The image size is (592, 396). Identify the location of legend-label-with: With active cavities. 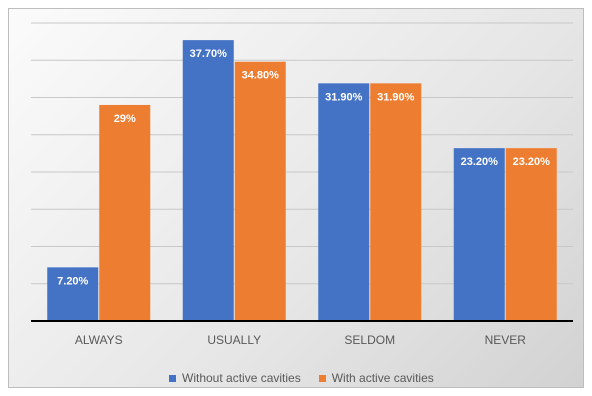
(382, 378).